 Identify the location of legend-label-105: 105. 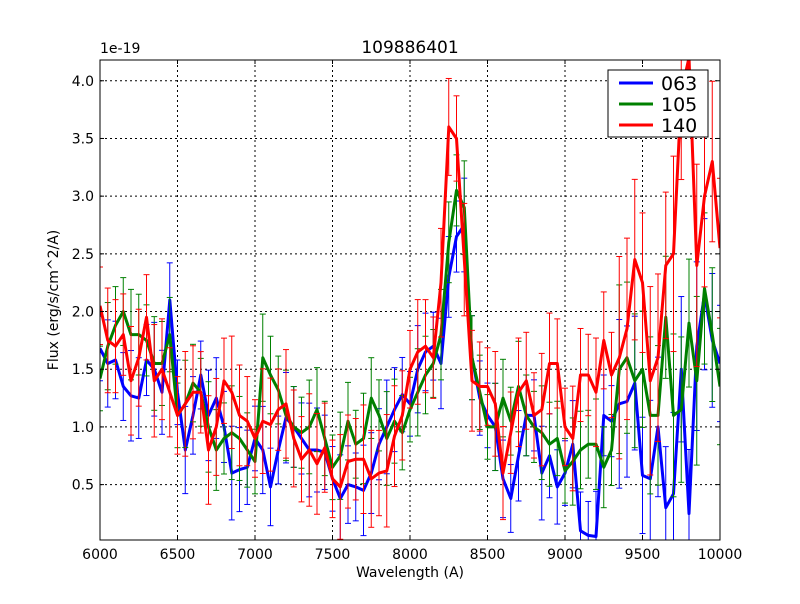
(679, 105).